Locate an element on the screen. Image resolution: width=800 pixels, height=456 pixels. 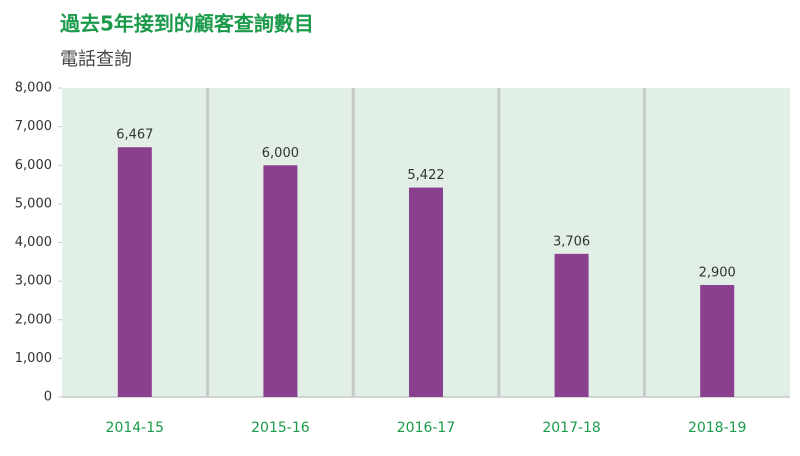
y-tick-label: 6,000 is located at coordinates (33, 165).